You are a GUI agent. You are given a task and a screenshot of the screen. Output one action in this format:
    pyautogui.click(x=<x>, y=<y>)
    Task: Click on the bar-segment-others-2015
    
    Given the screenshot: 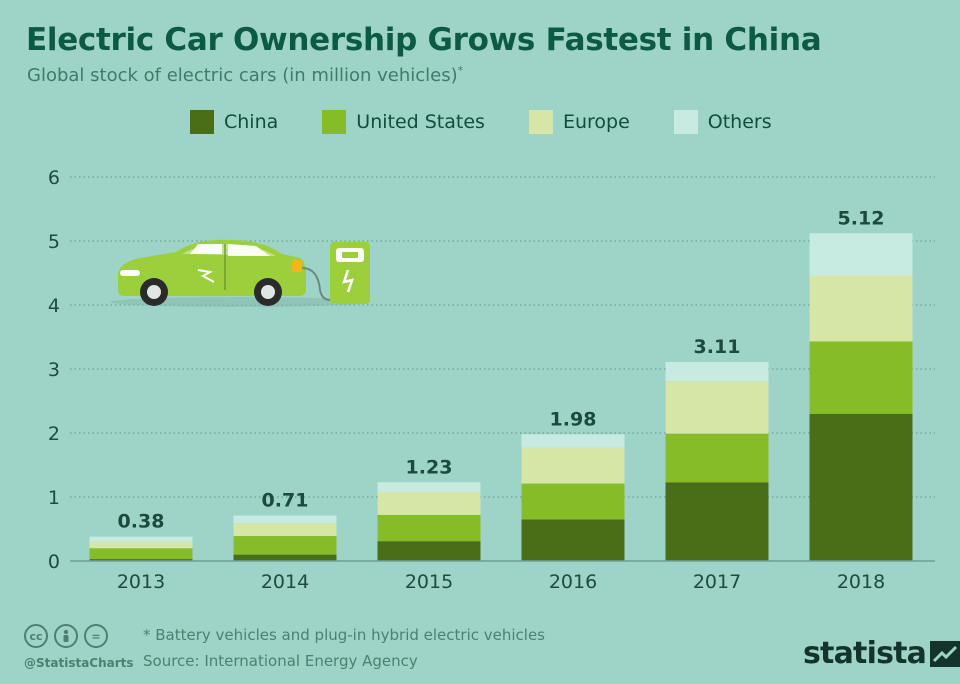 What is the action you would take?
    pyautogui.click(x=429, y=487)
    